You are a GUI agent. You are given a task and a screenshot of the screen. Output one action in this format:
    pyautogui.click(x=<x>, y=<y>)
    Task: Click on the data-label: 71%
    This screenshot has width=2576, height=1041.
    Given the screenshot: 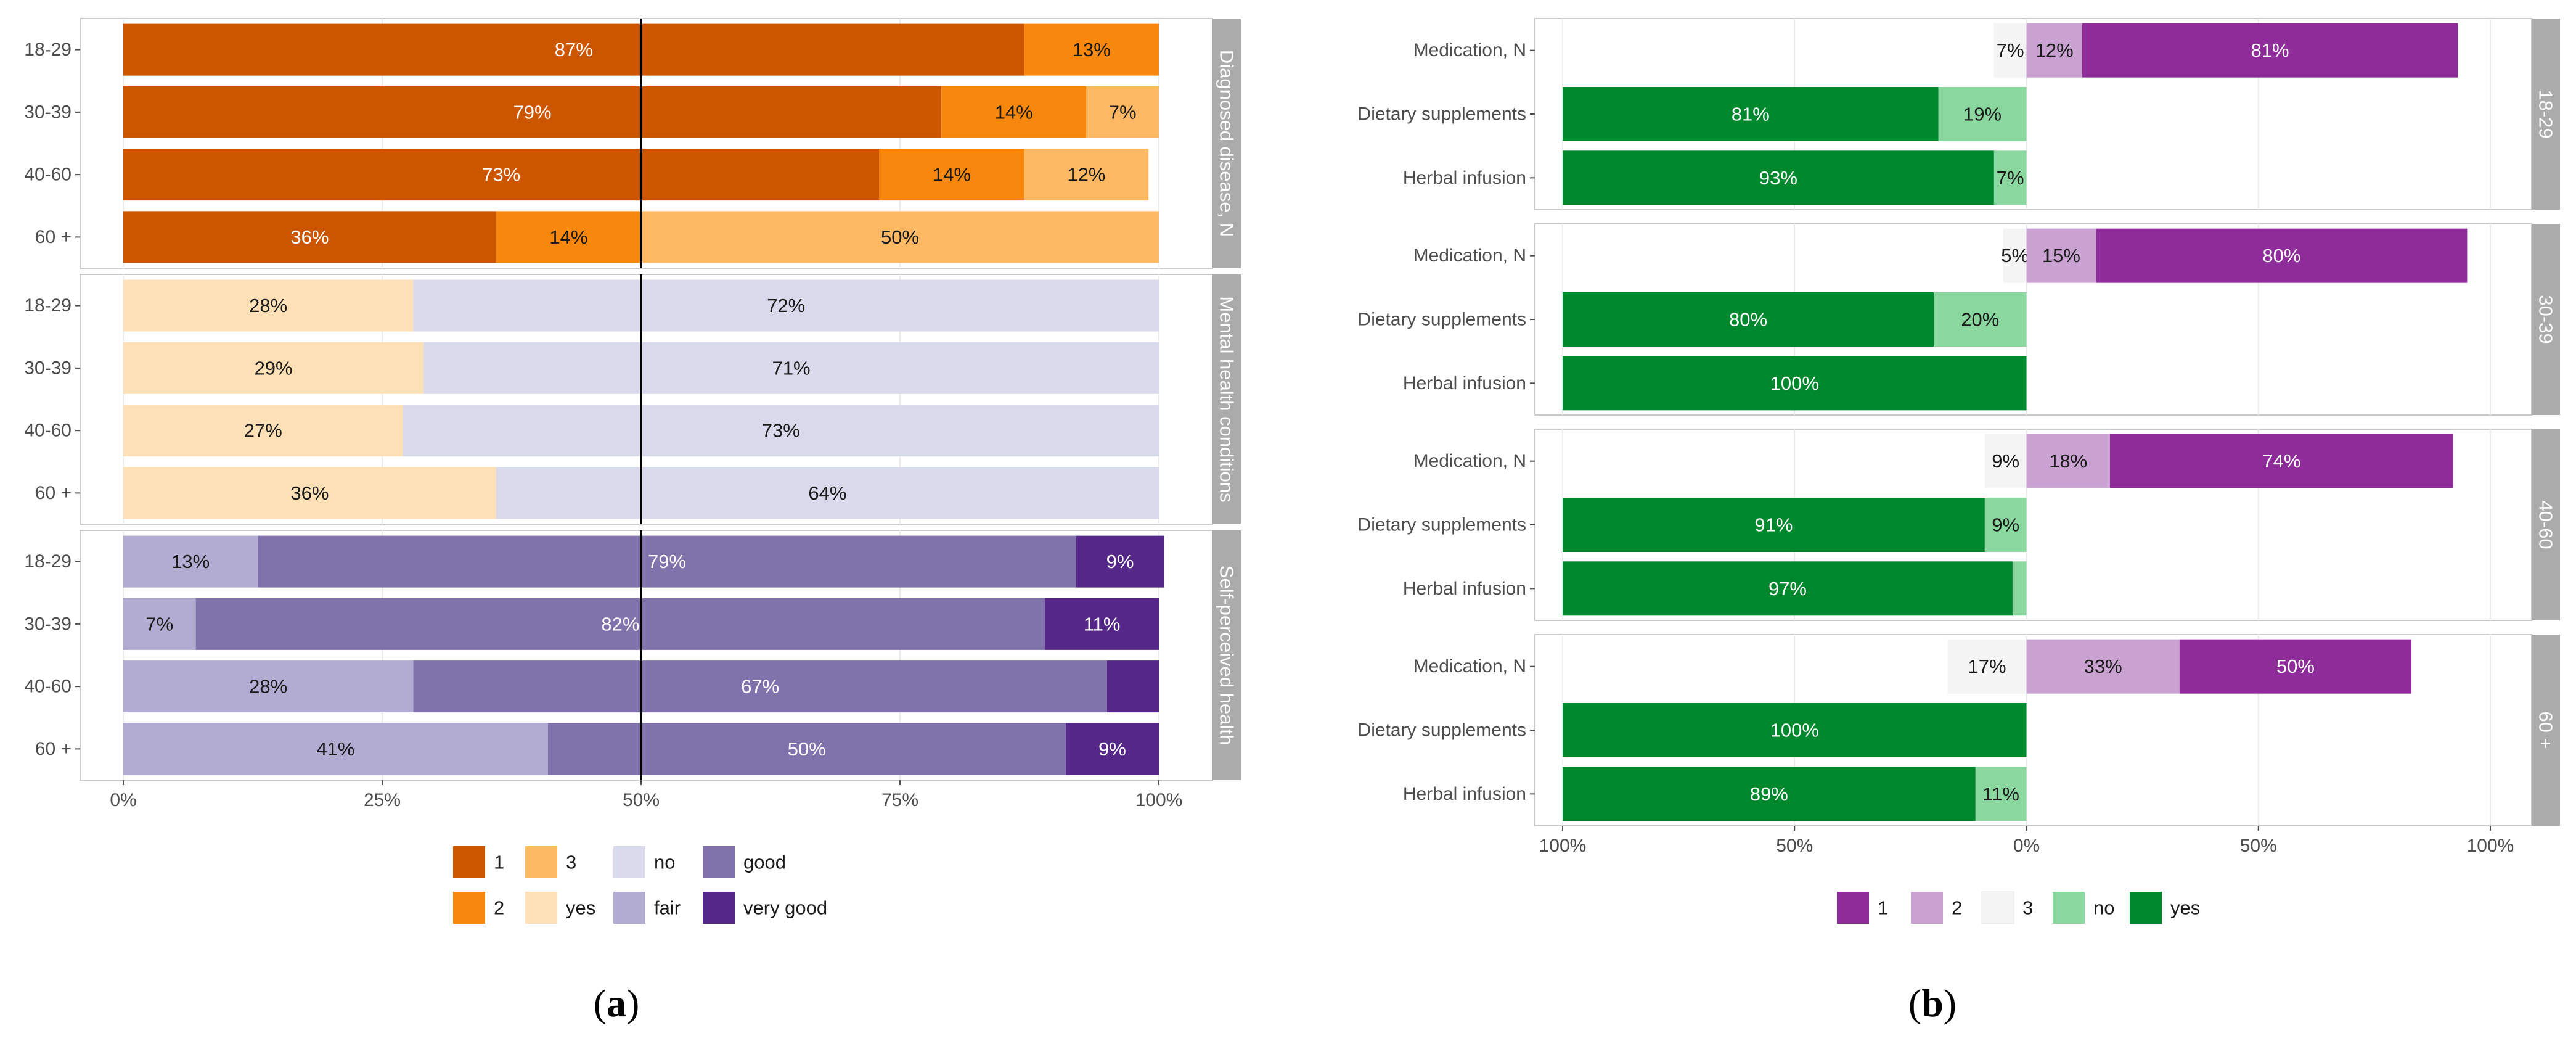 What is the action you would take?
    pyautogui.click(x=791, y=368)
    